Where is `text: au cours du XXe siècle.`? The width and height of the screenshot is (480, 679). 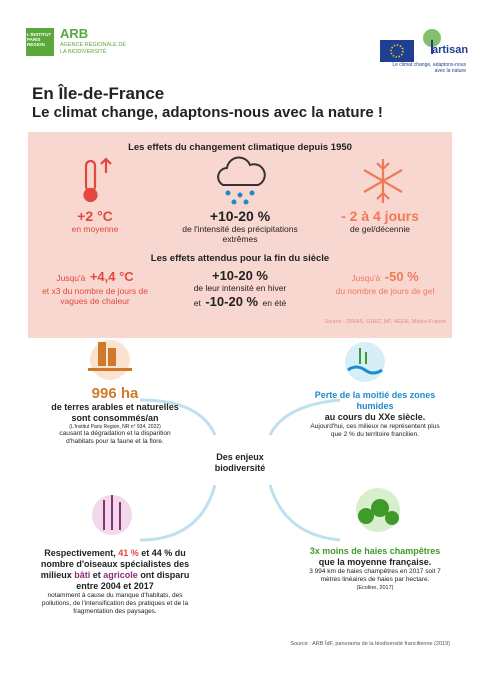 text: au cours du XXe siècle. is located at coordinates (375, 417).